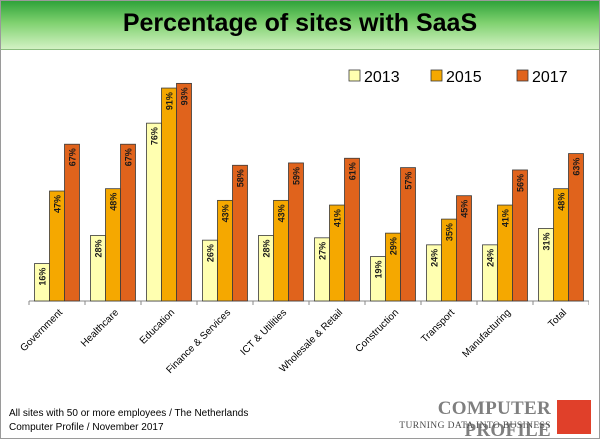 This screenshot has width=600, height=442. I want to click on logo-tagline: TURNING DATA INTO BUSINESS, so click(475, 426).